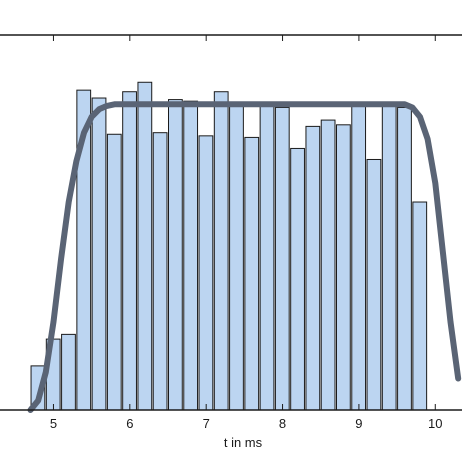  Describe the element at coordinates (435, 423) in the screenshot. I see `x-tick-label: 10` at that location.